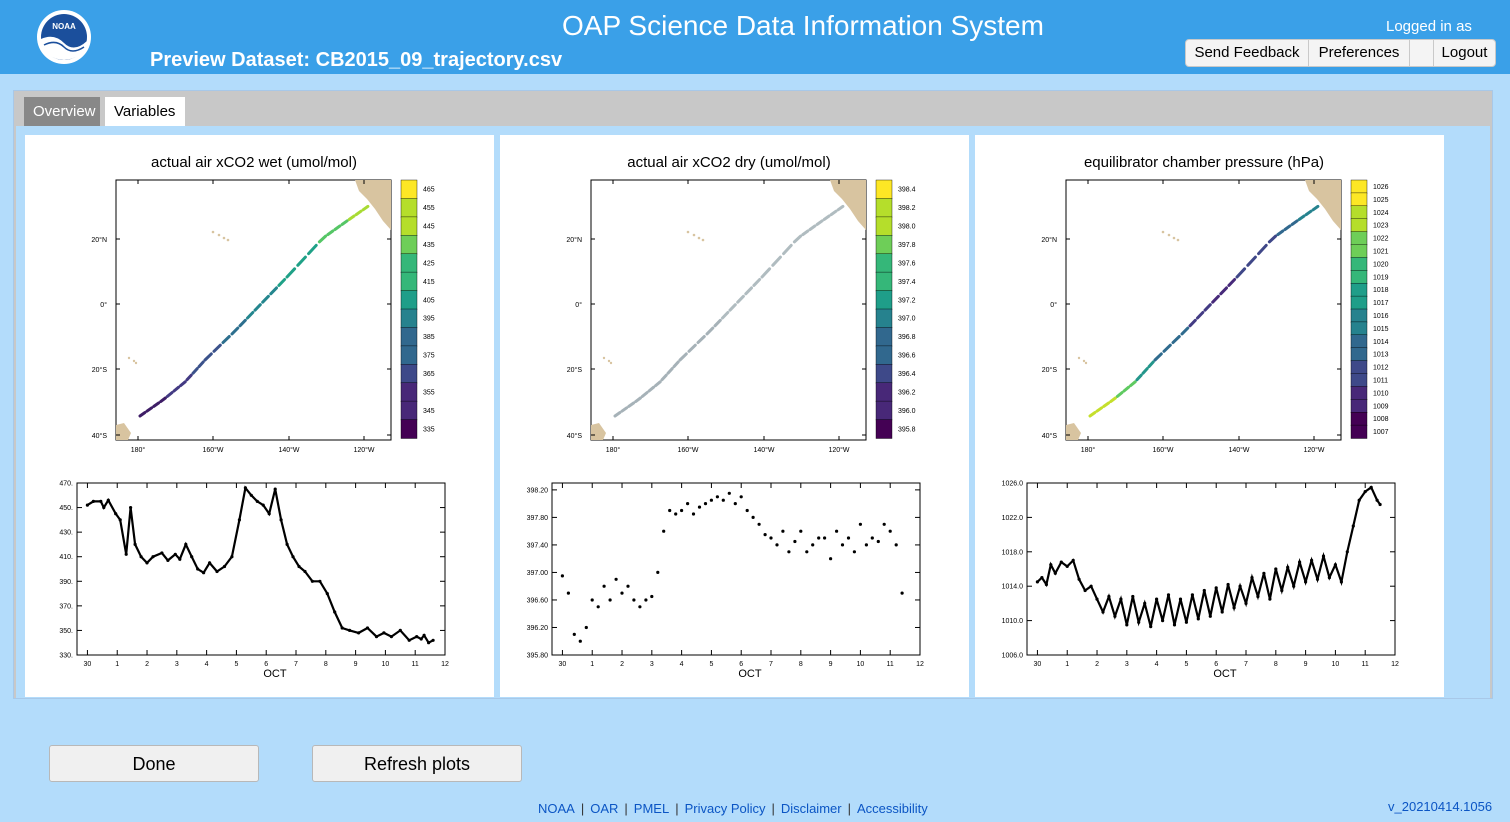 The image size is (1510, 822). What do you see at coordinates (687, 450) in the screenshot?
I see `map-lon-label: 160°W` at bounding box center [687, 450].